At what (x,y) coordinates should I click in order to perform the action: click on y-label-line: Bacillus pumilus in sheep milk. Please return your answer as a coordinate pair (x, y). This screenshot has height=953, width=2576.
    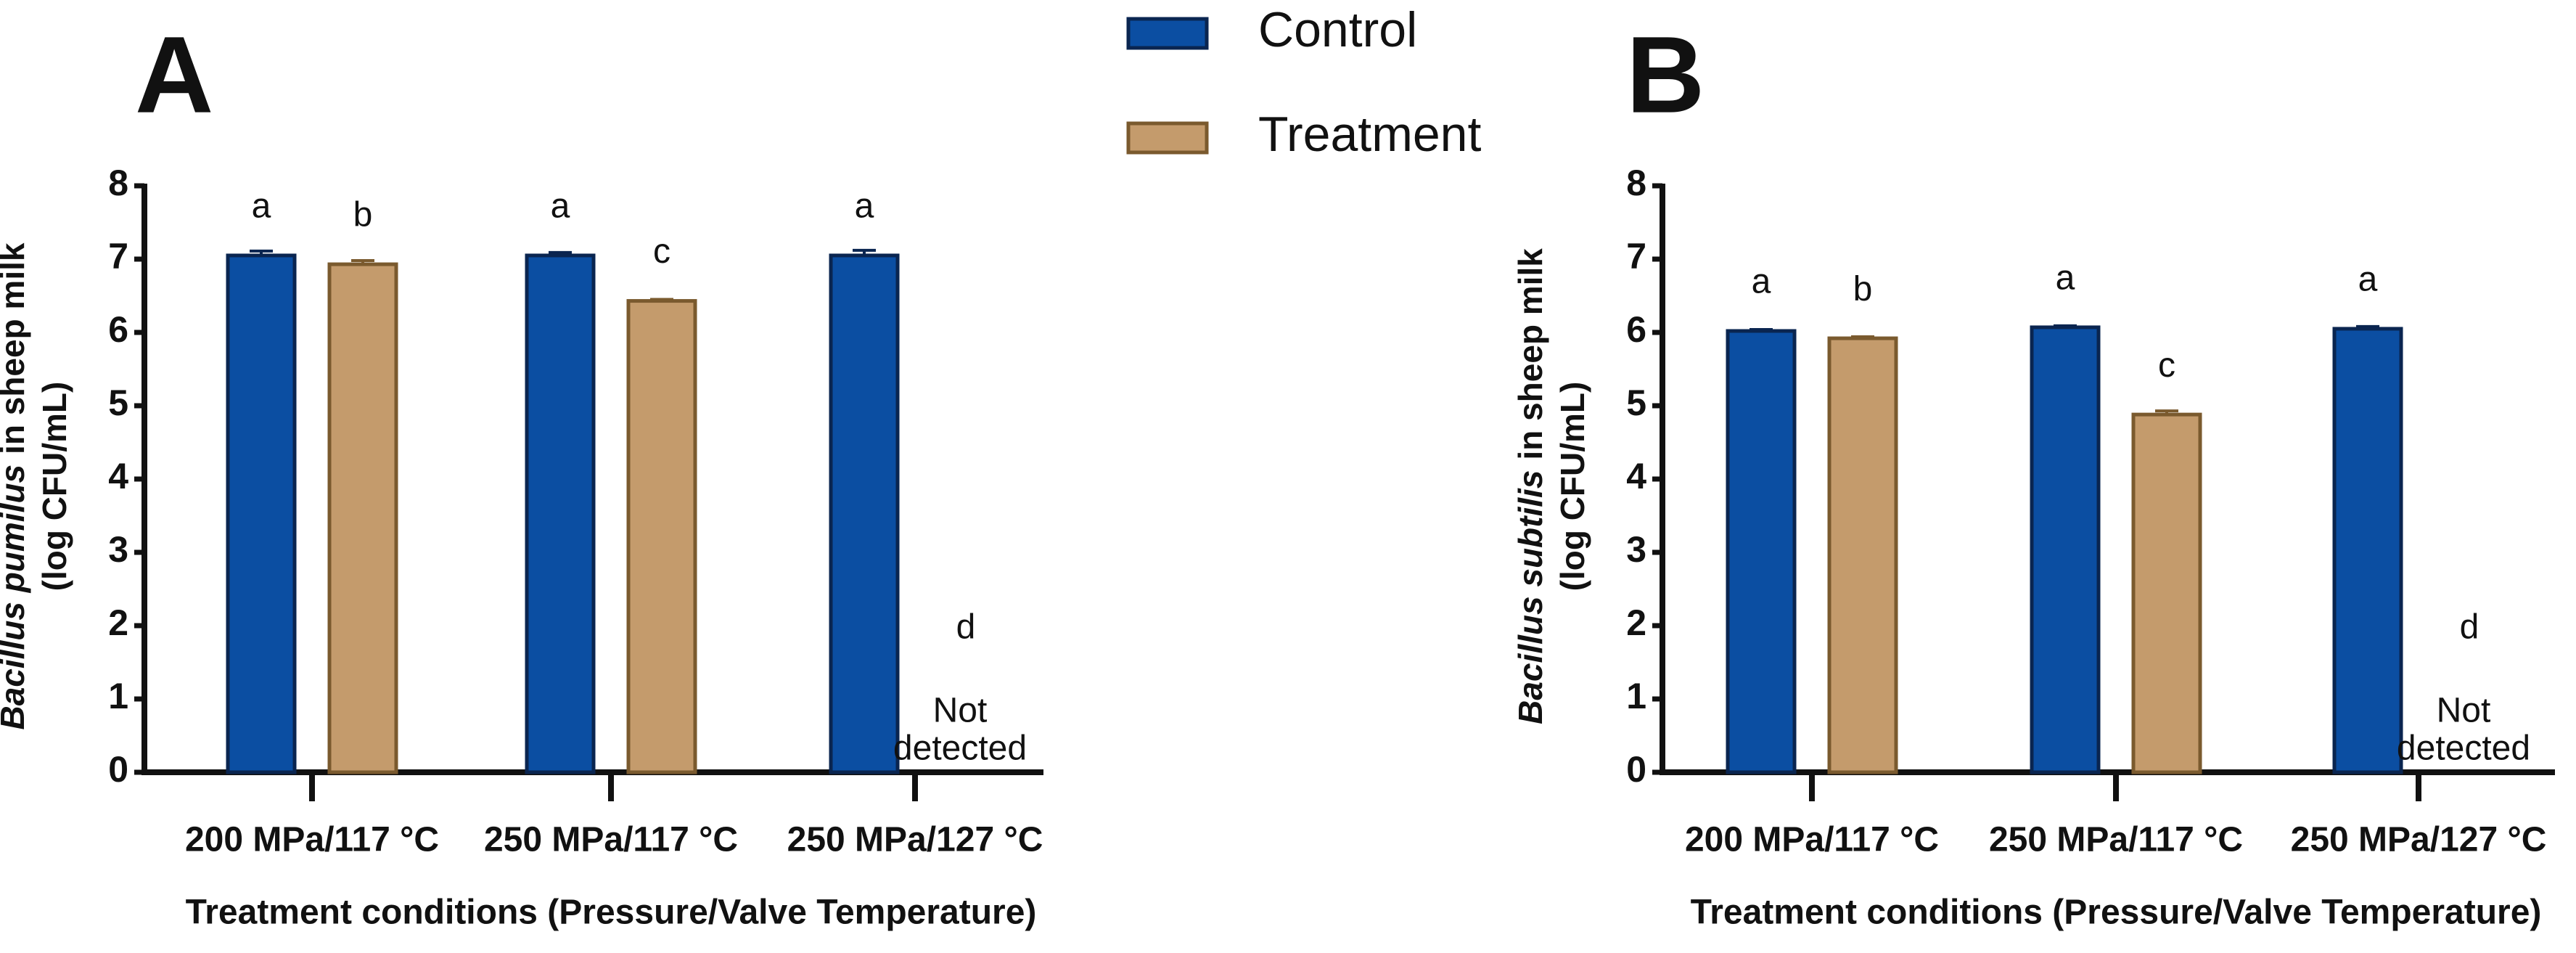
    Looking at the image, I should click on (15, 485).